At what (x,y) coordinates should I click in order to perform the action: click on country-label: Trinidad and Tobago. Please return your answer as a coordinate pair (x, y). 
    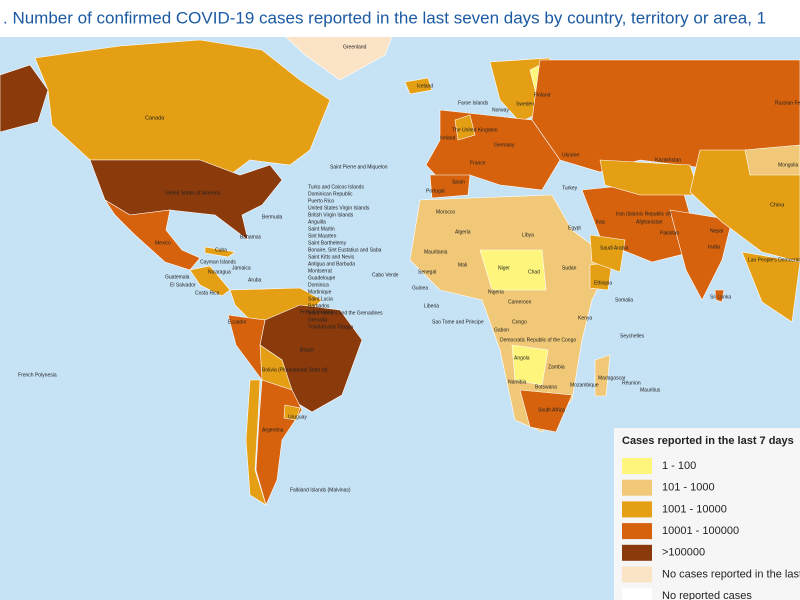
    Looking at the image, I should click on (331, 327).